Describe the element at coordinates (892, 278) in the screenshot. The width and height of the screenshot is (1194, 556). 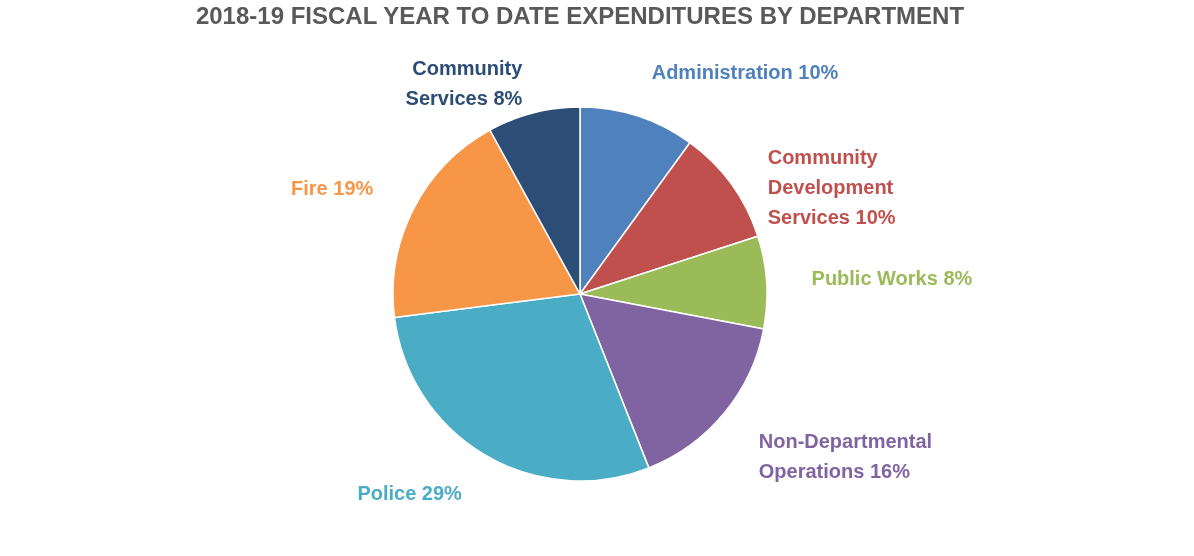
I see `slice-label: Public Works 8%` at that location.